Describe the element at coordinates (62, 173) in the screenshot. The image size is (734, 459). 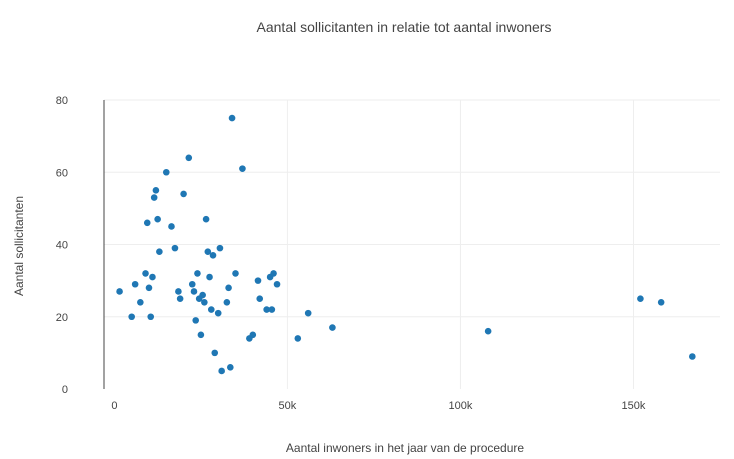
I see `y-tick-label: 60` at that location.